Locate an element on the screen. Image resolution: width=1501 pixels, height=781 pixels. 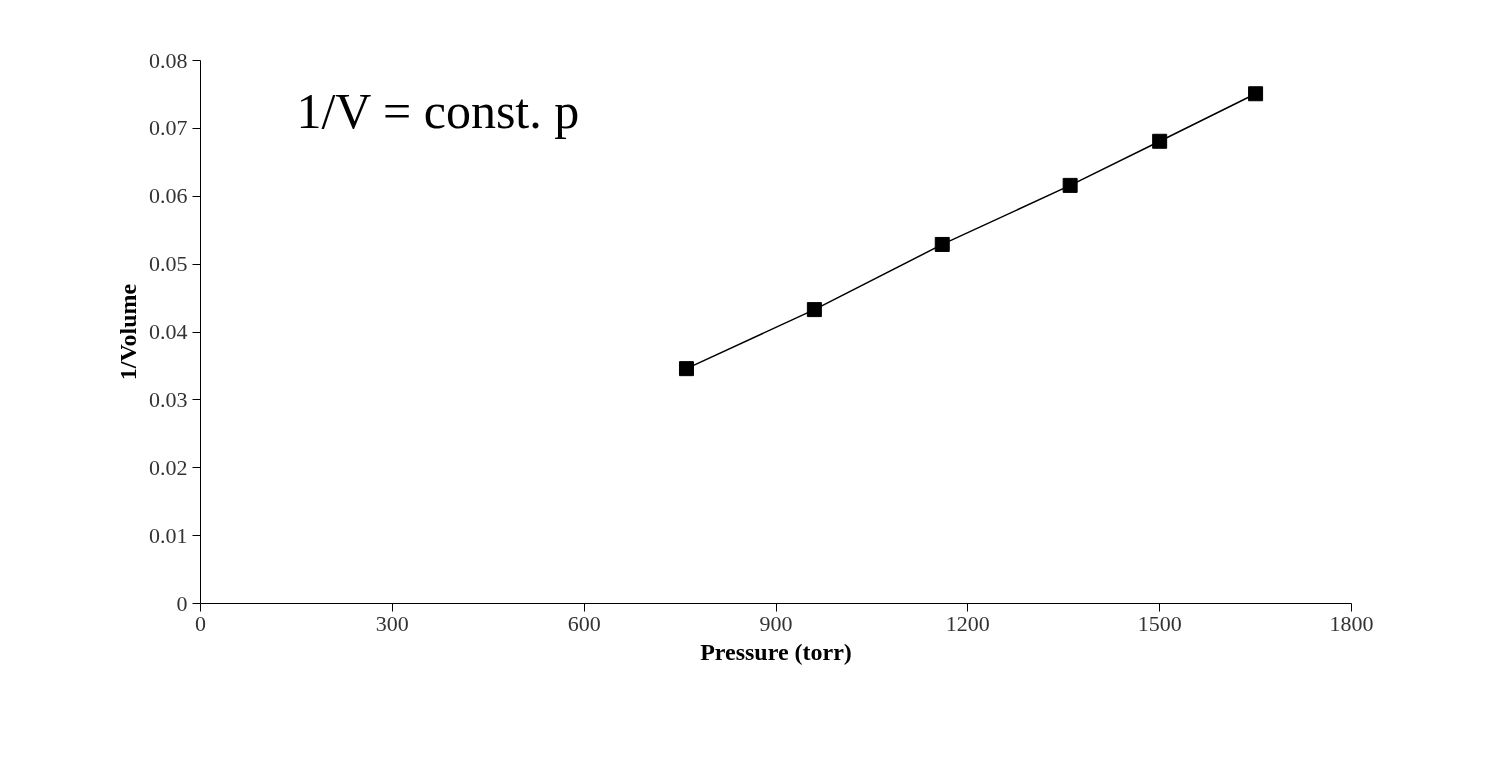
y-tick-label: 0.05 is located at coordinates (168, 264).